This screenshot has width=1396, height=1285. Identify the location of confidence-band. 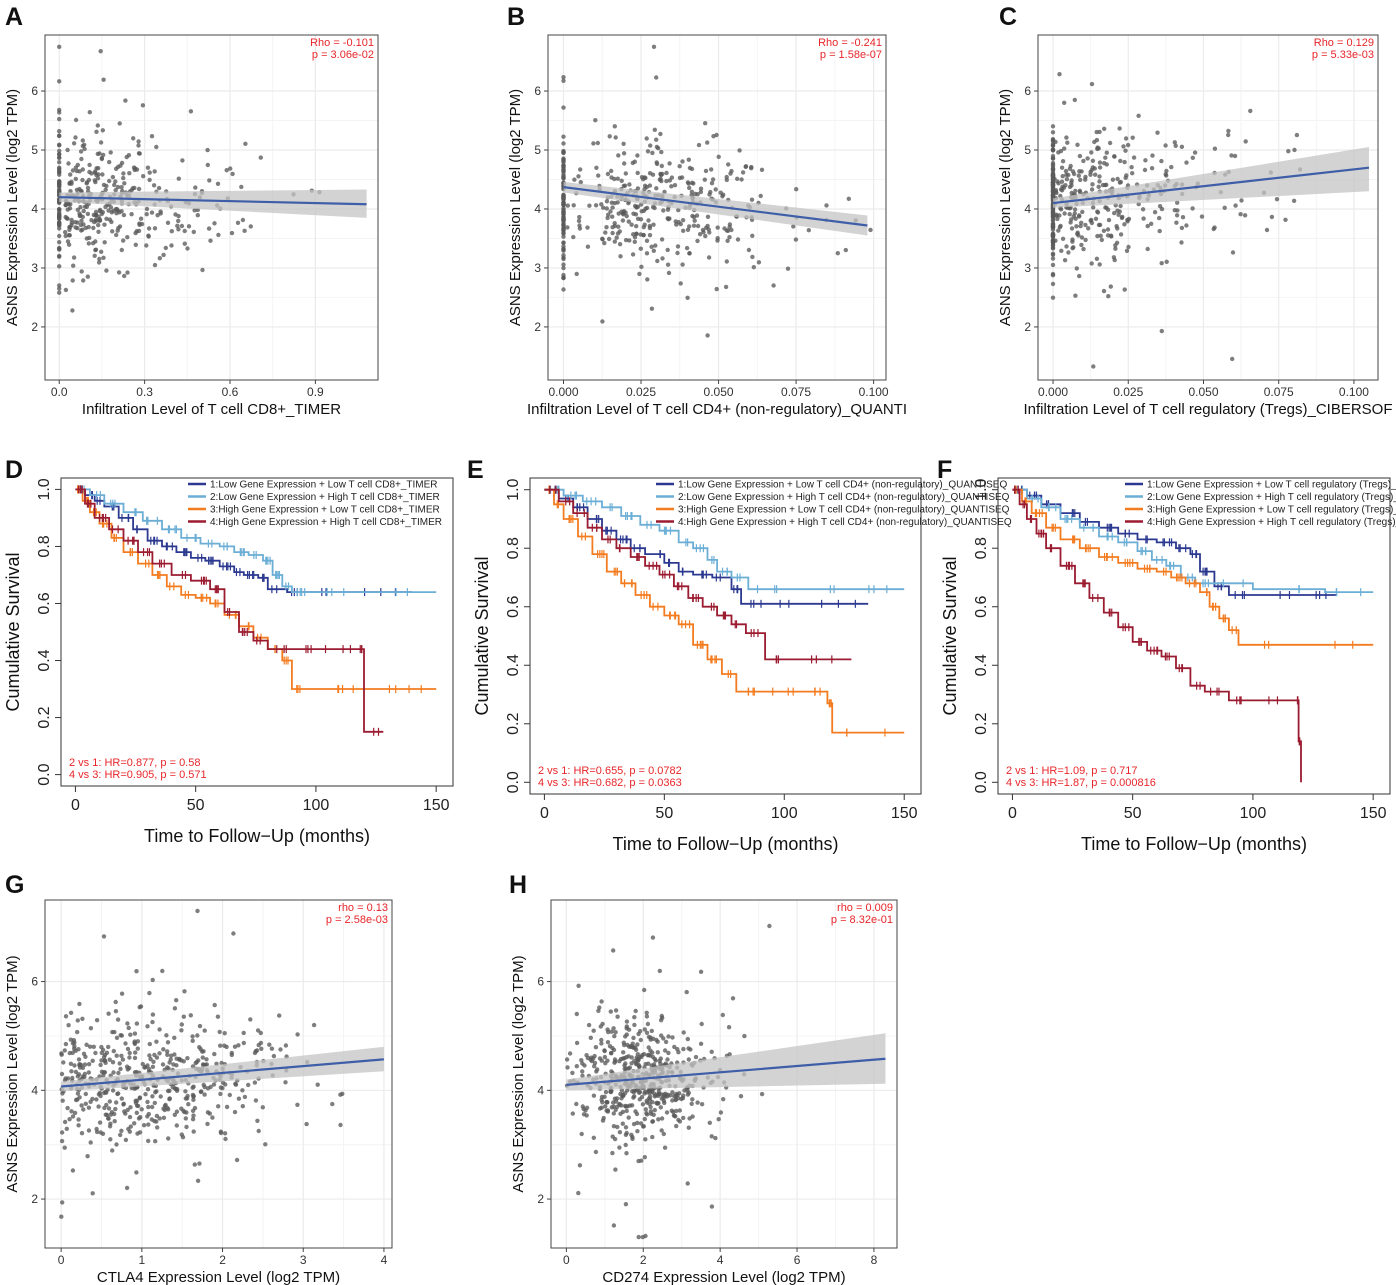
(1211, 177).